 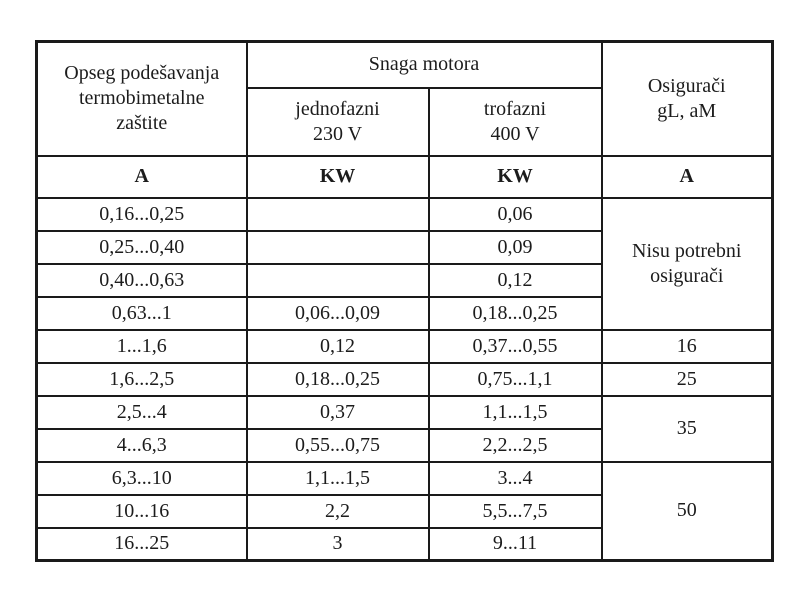 I want to click on cell-kw-400: 0,18...0,25, so click(x=515, y=313).